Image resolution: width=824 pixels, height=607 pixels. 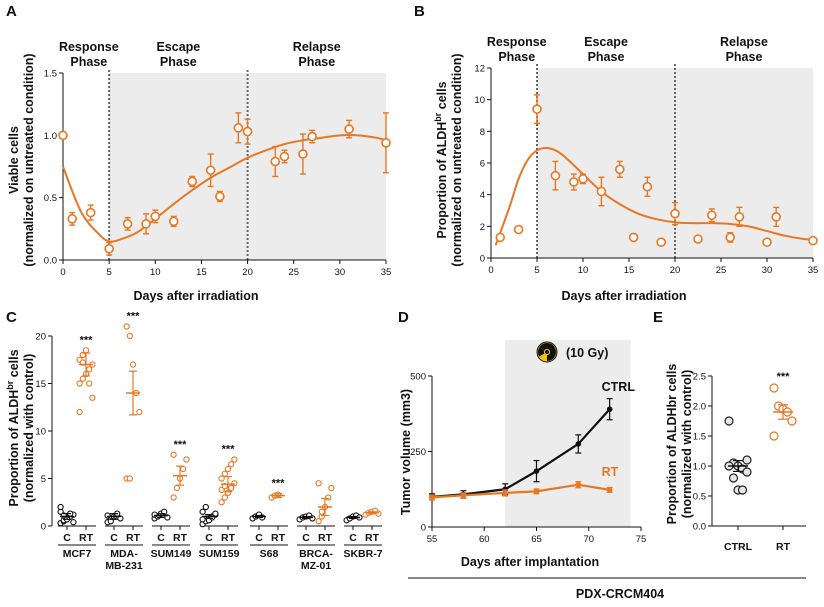 I want to click on panel-b-data-points, so click(x=656, y=170).